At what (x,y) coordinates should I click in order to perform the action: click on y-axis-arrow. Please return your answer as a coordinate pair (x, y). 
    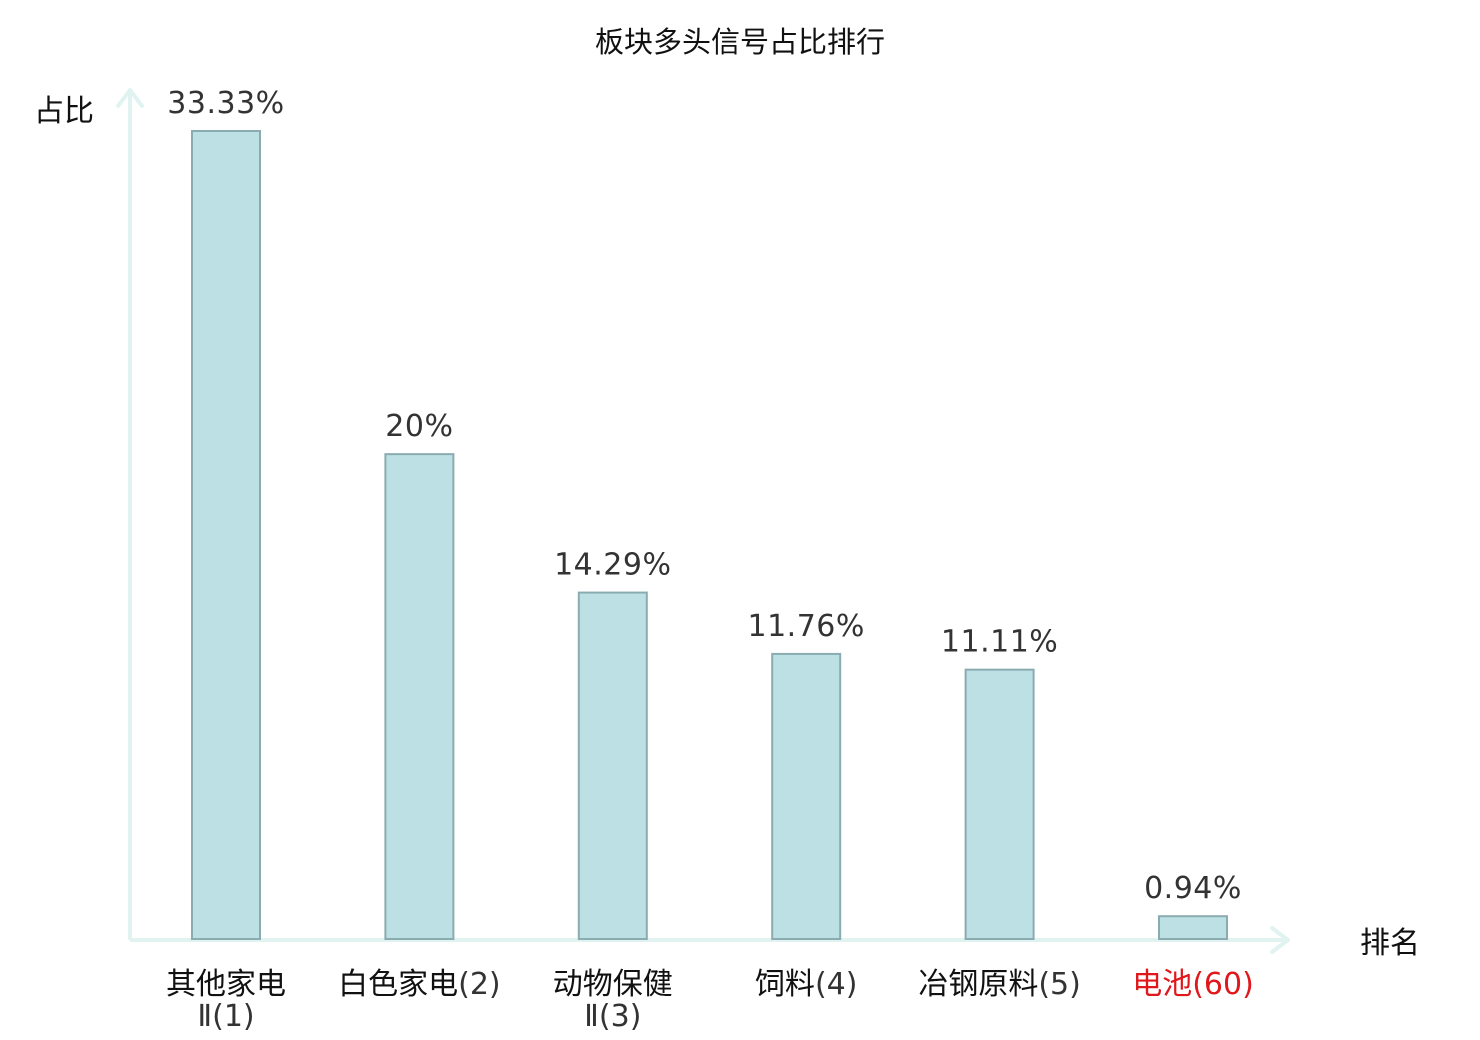
    Looking at the image, I should click on (130, 98).